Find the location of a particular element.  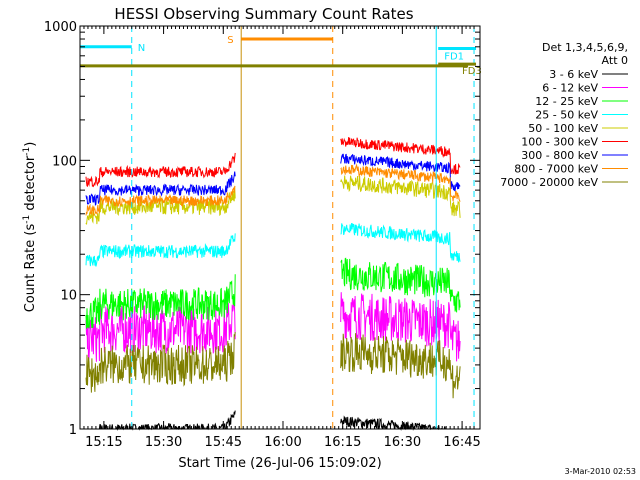

y-axis-label-part: Count Rate (s is located at coordinates (30, 268).